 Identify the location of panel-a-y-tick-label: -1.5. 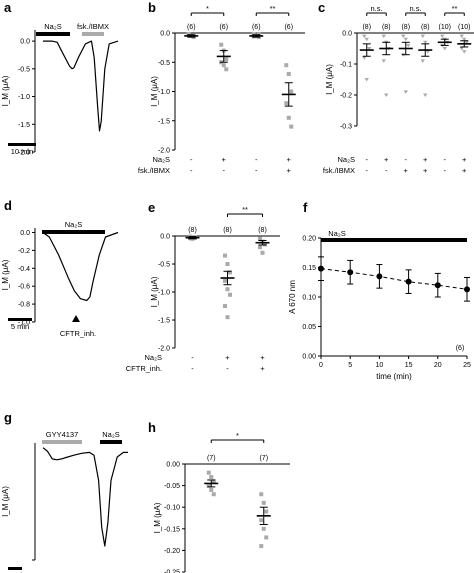
(24, 125).